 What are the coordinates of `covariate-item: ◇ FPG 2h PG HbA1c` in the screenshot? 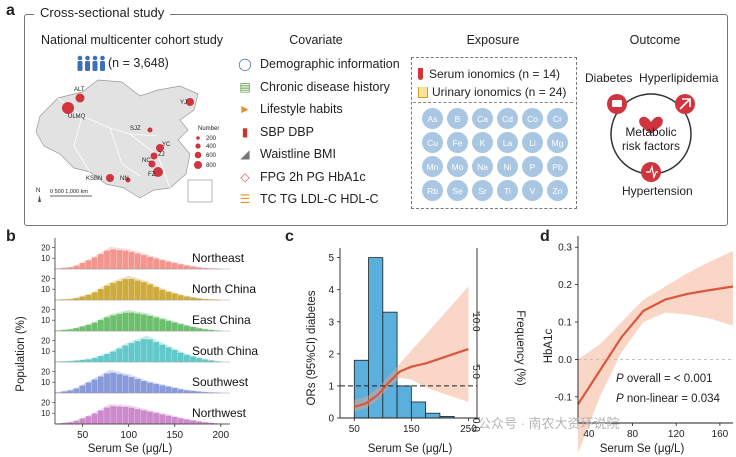 It's located at (300, 177).